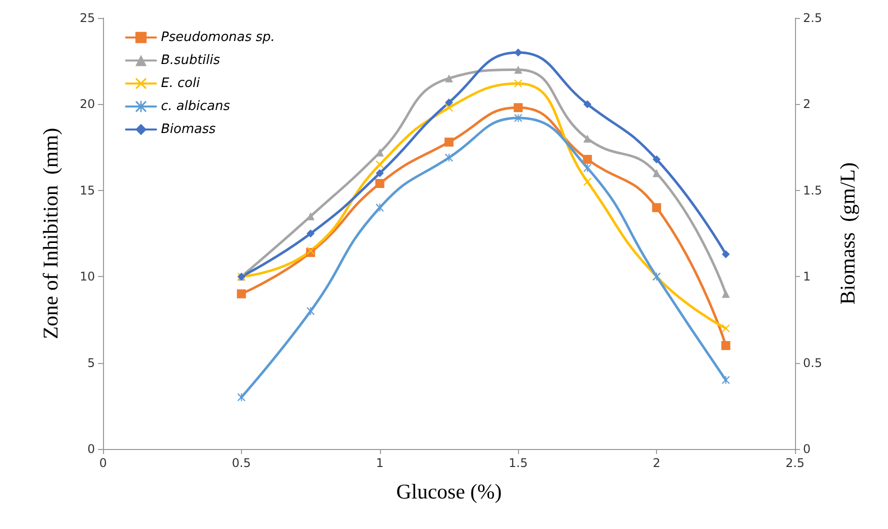 This screenshot has height=529, width=888. I want to click on legend-label: Pseudomonas sp., so click(218, 37).